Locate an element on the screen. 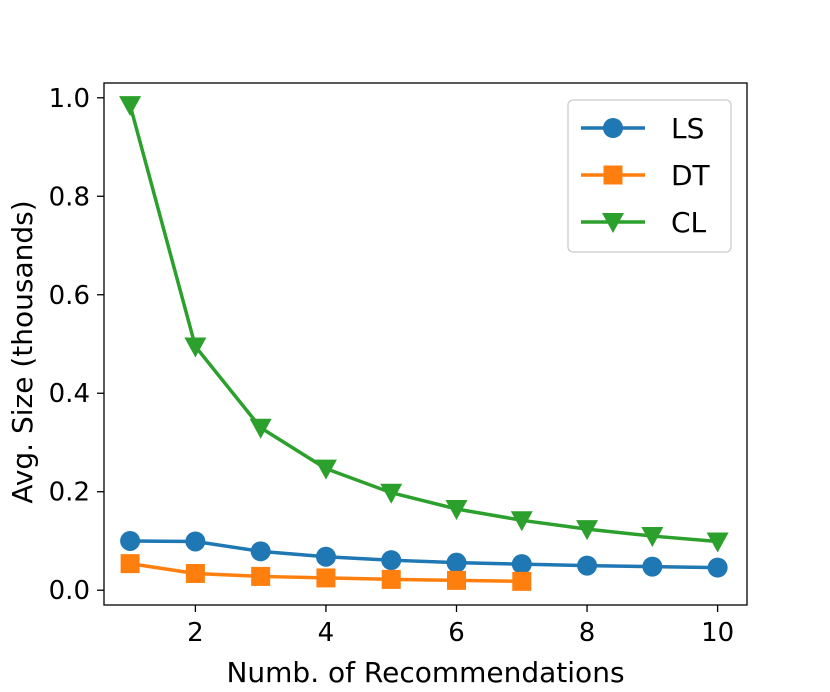 This screenshot has width=830, height=692. y-tick-label: 0.4 is located at coordinates (69, 394).